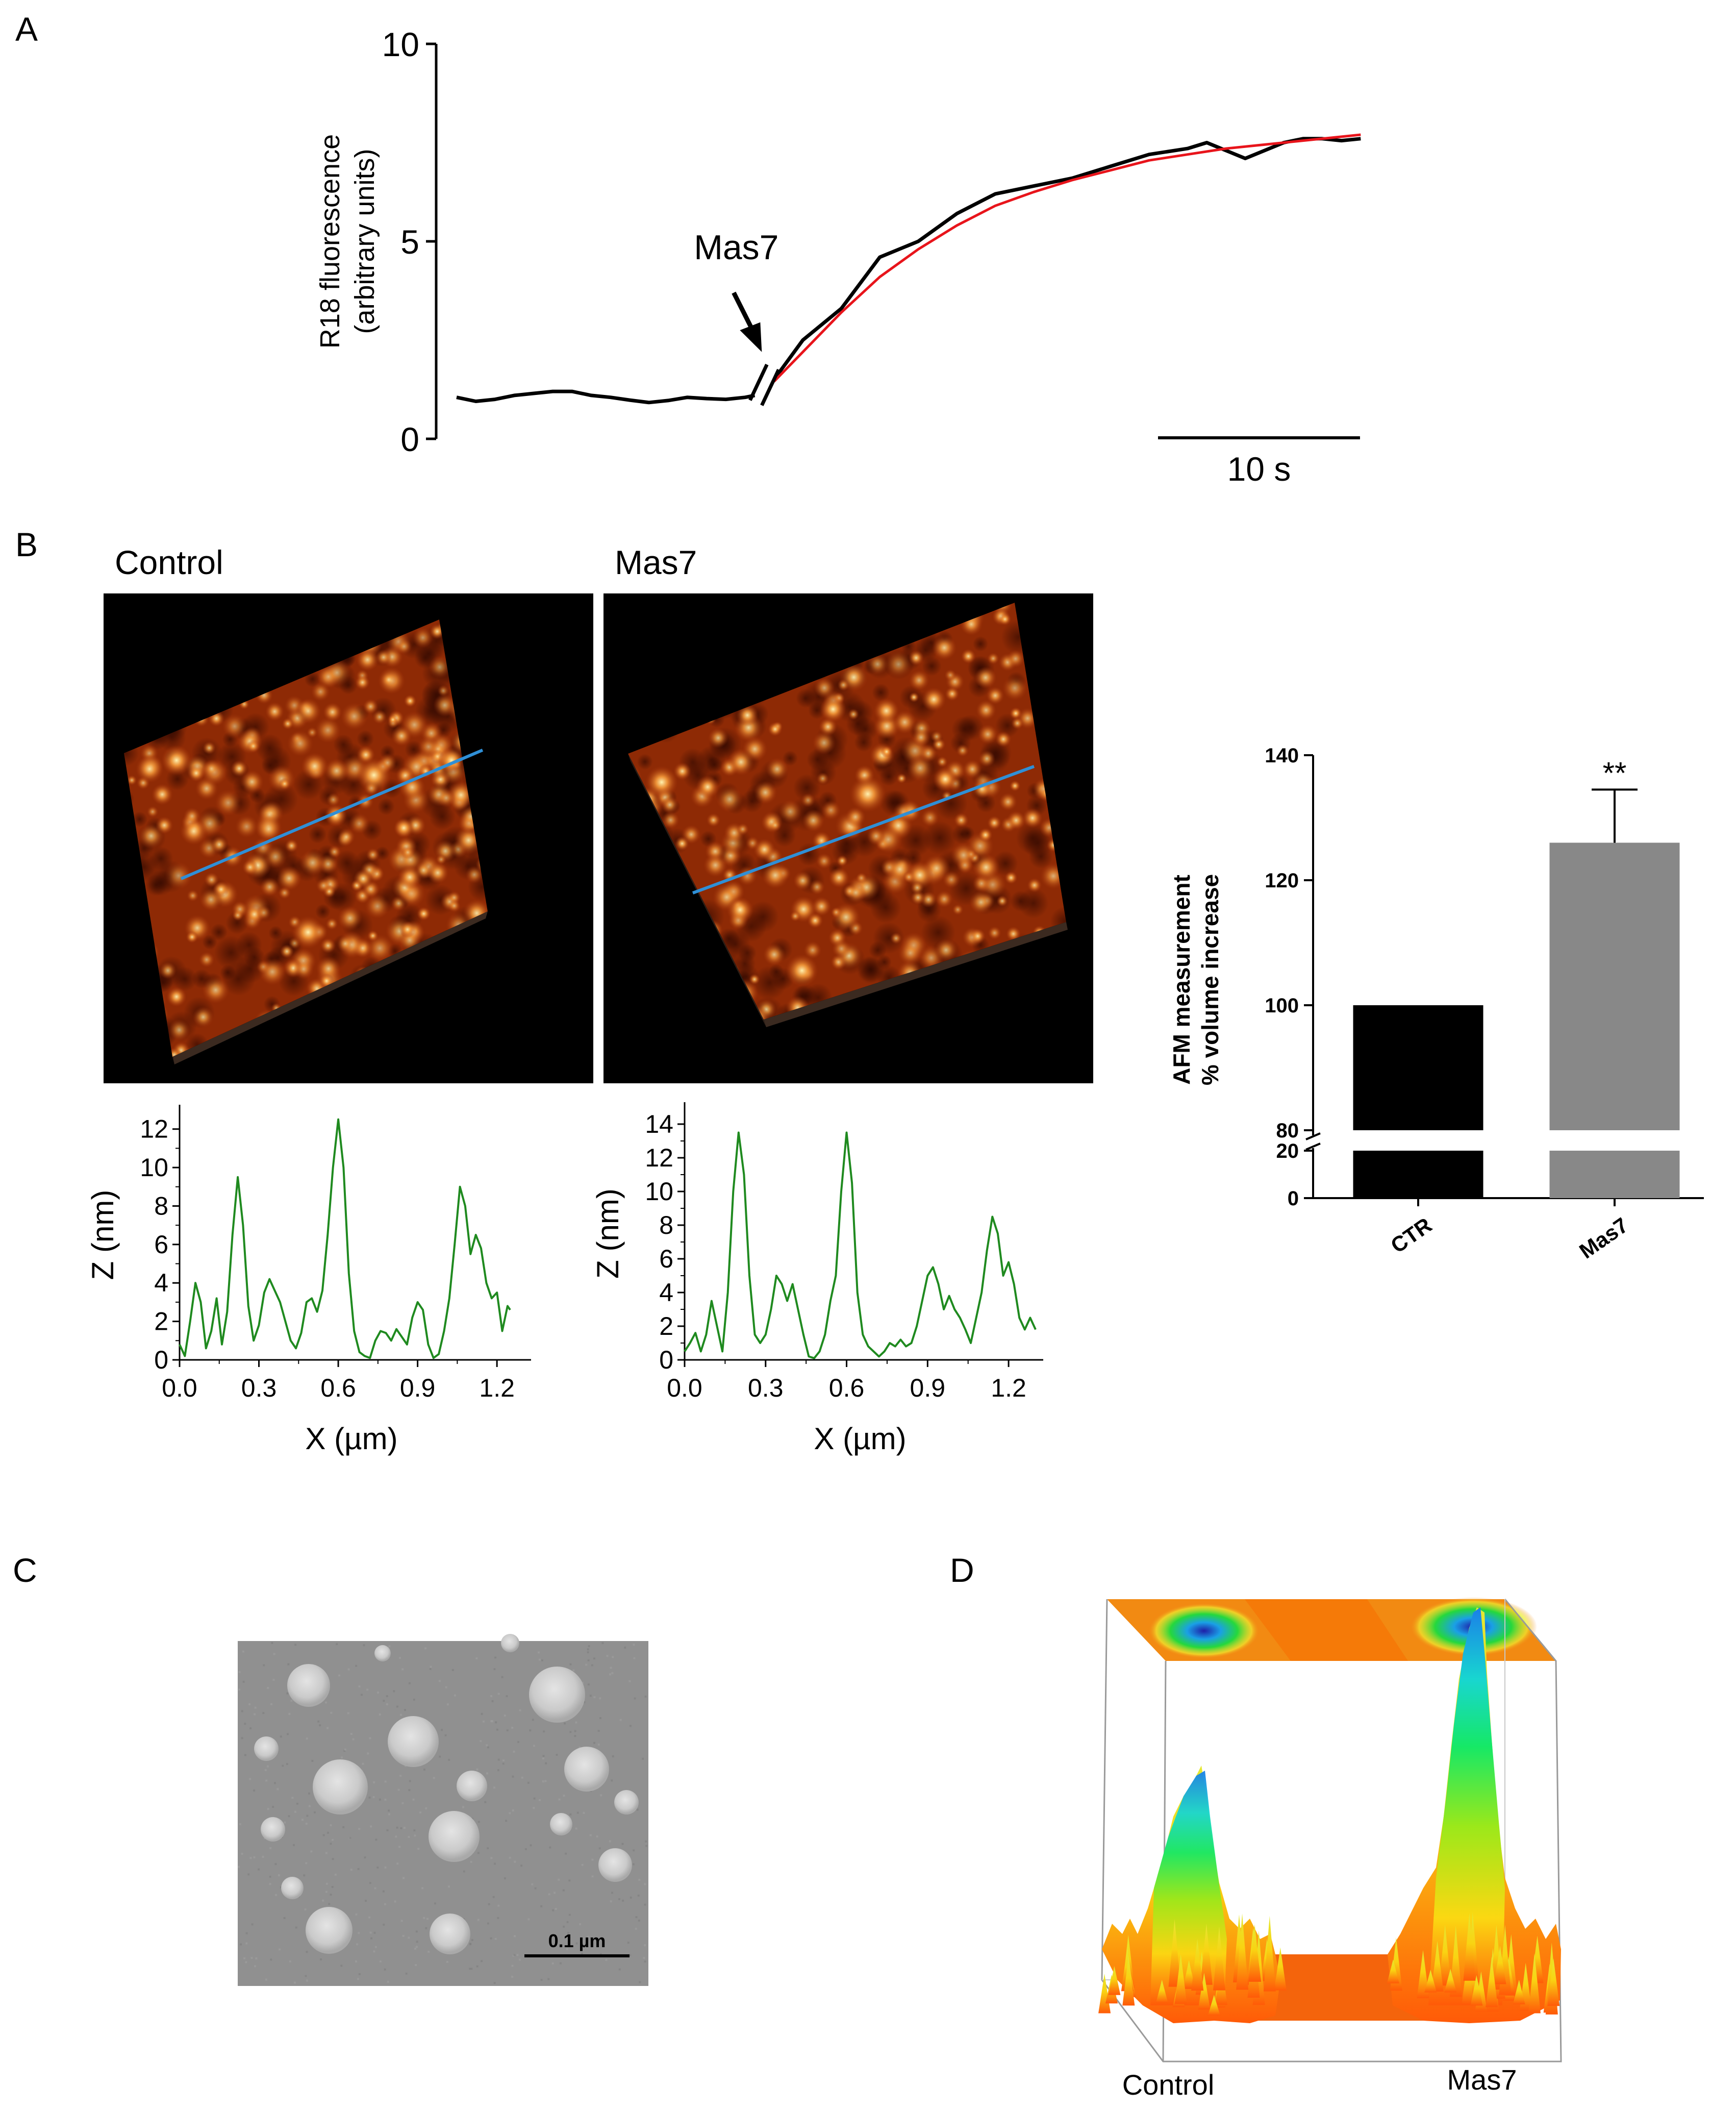 Image resolution: width=1736 pixels, height=2112 pixels. What do you see at coordinates (443, 1810) in the screenshot?
I see `sem-image: 0.1 µm` at bounding box center [443, 1810].